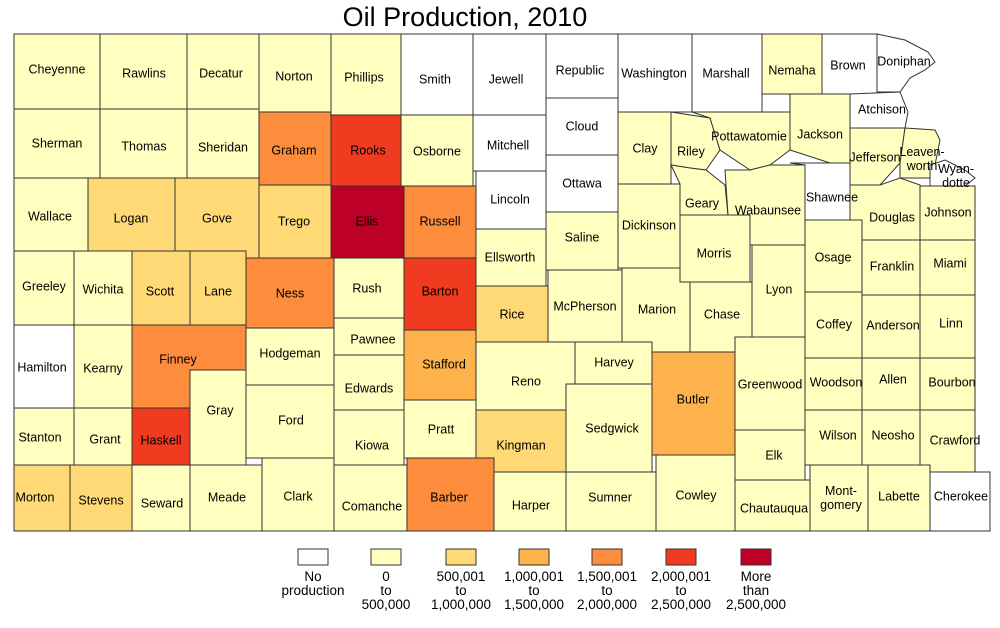 The width and height of the screenshot is (1000, 628). I want to click on county-label-miami: Miami, so click(949, 263).